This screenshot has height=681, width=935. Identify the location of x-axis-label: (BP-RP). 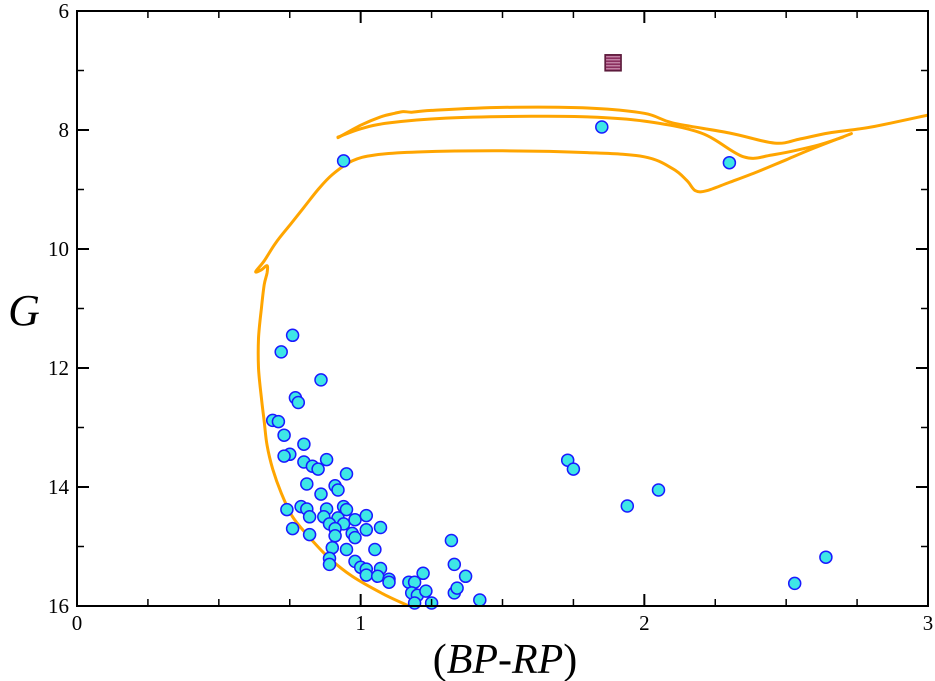
(505, 659).